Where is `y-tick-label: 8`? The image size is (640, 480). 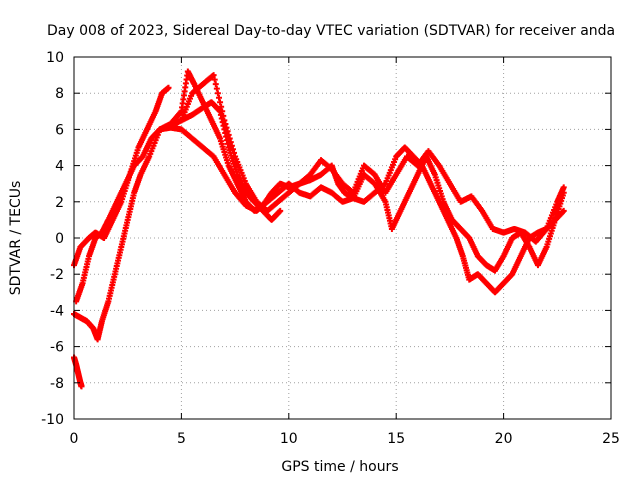 y-tick-label: 8 is located at coordinates (59, 94).